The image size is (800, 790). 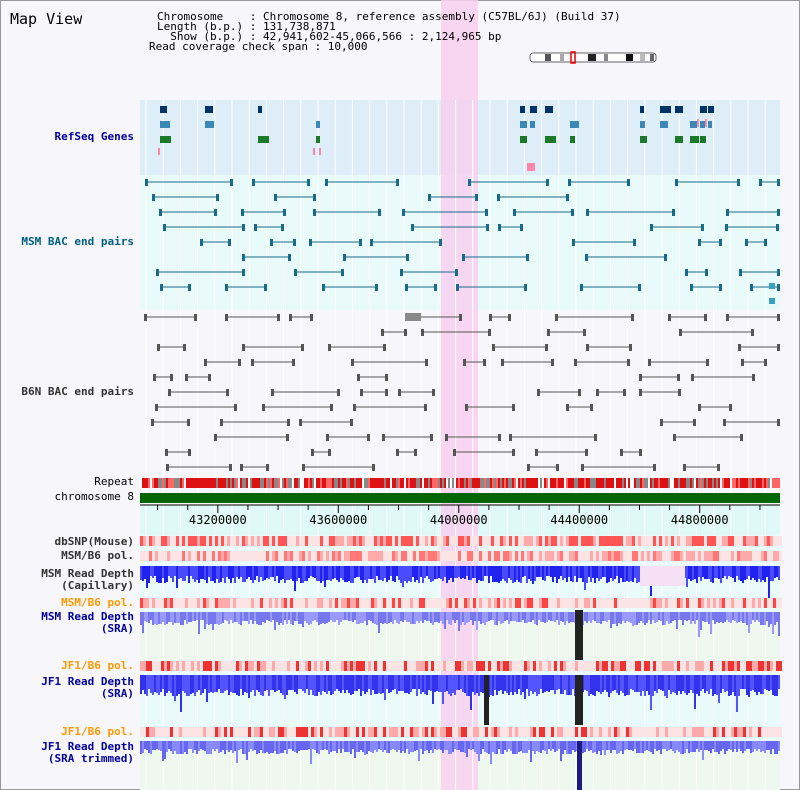 I want to click on label-jf1-depth-trim-1: JF1 Read Depth, so click(x=87, y=746).